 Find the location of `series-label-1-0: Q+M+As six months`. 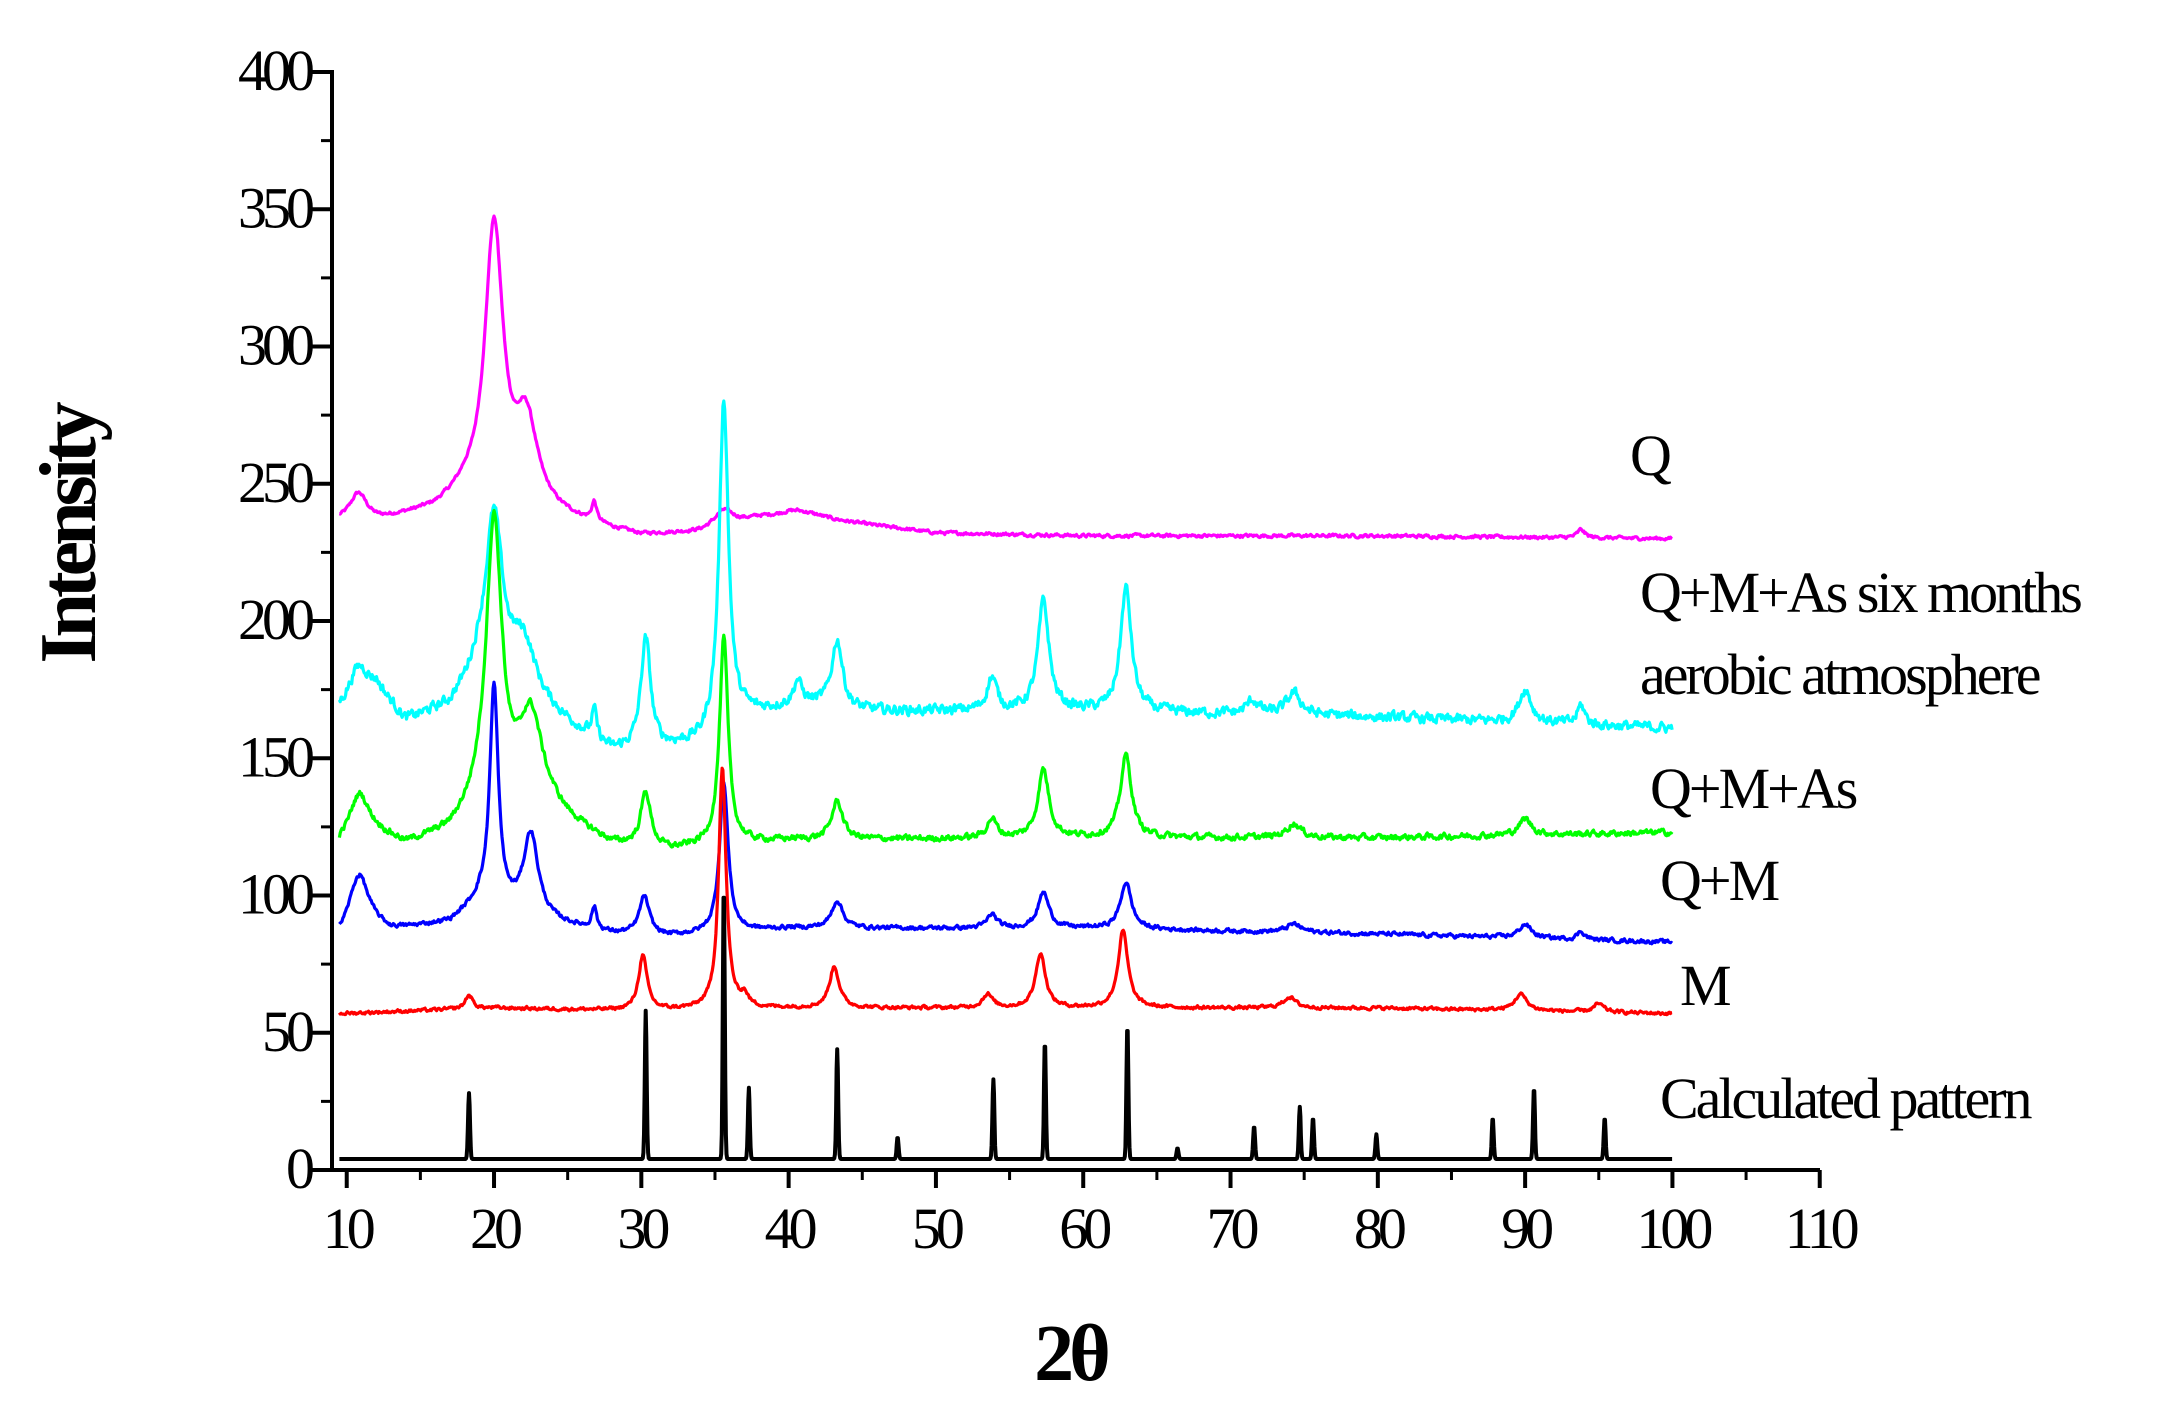

series-label-1-0: Q+M+As six months is located at coordinates (1860, 592).